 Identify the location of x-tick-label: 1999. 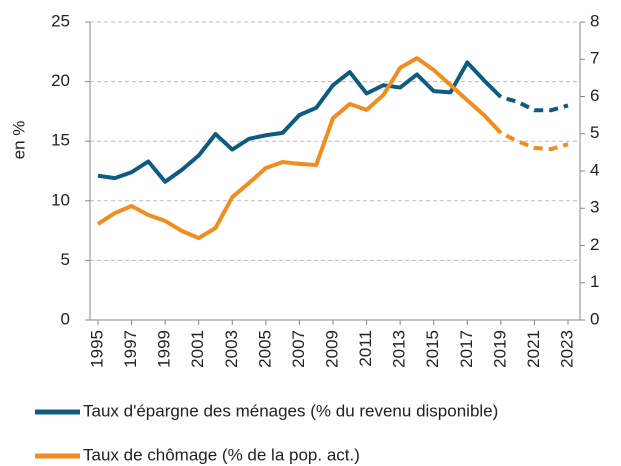
(164, 349).